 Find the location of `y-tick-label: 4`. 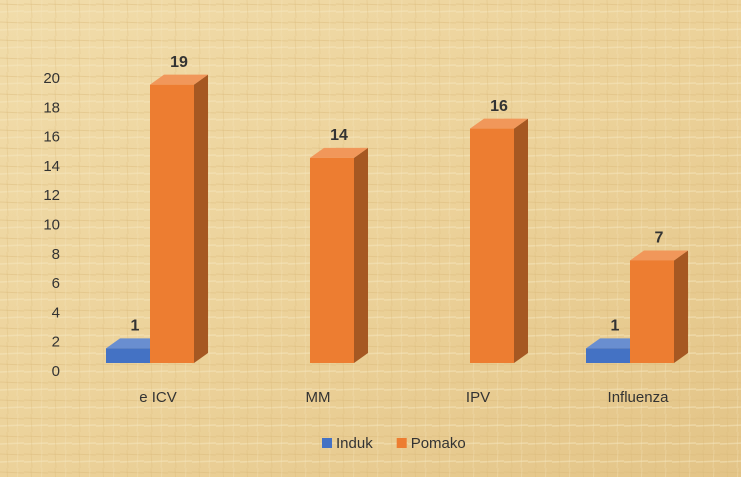

y-tick-label: 4 is located at coordinates (56, 312).